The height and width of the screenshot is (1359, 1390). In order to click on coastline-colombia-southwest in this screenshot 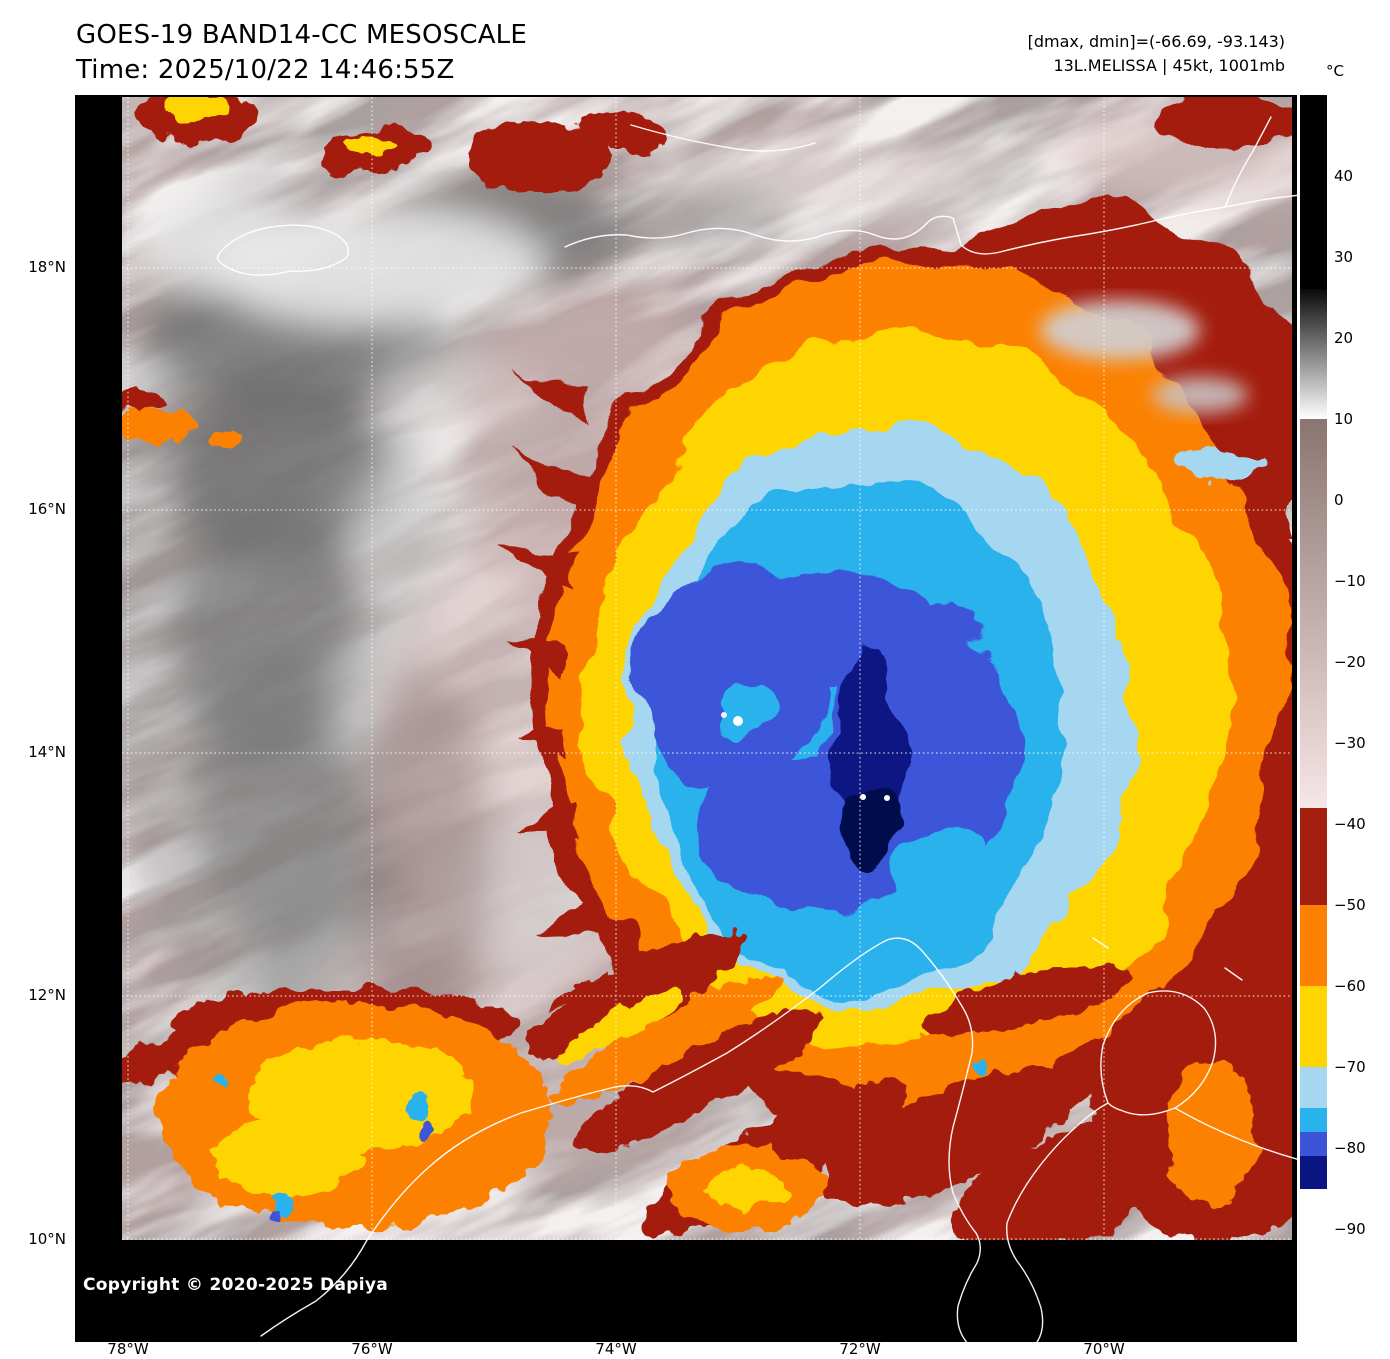, I will do `click(314, 1288)`.